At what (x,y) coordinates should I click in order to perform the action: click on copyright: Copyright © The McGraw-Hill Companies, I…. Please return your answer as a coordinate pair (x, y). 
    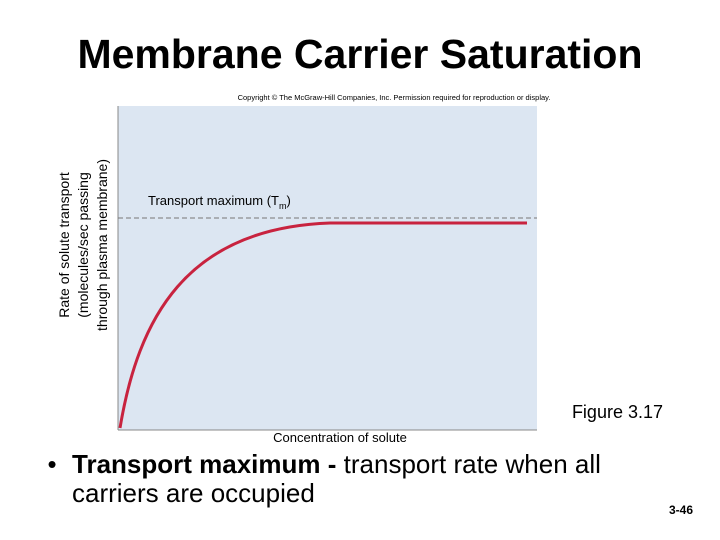
    Looking at the image, I should click on (394, 97).